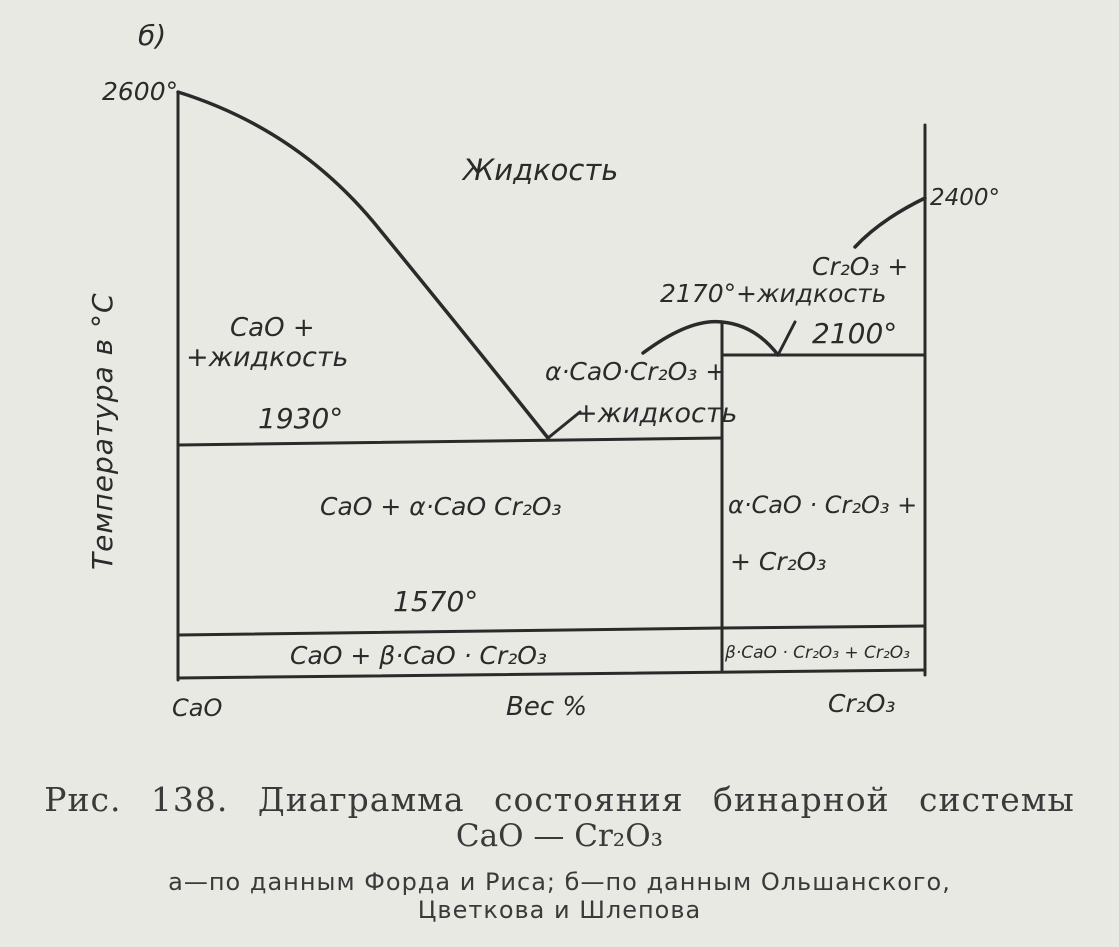 This screenshot has height=947, width=1119. Describe the element at coordinates (778, 561) in the screenshot. I see `region-alpha-cr2o3-2: + Cr₂O₃` at that location.